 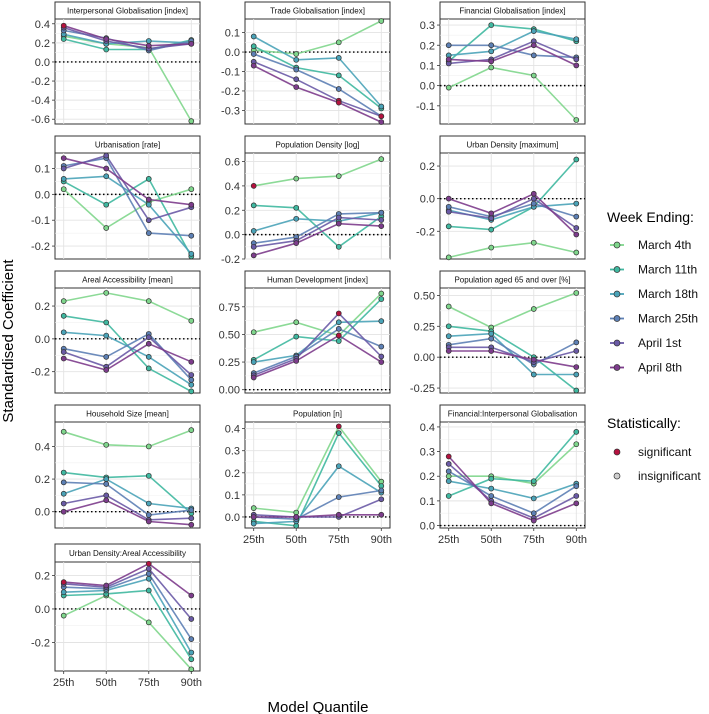 I want to click on legend-label: March 18th, so click(x=668, y=294).